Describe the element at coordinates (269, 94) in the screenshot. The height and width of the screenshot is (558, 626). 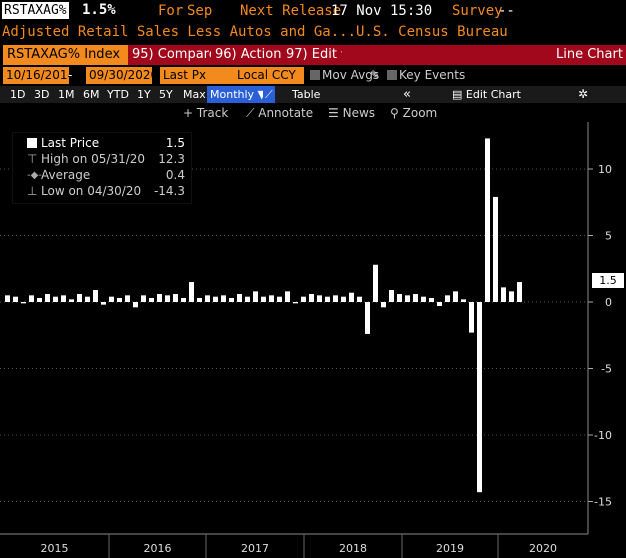
I see `line-chart-icon: ⟋` at that location.